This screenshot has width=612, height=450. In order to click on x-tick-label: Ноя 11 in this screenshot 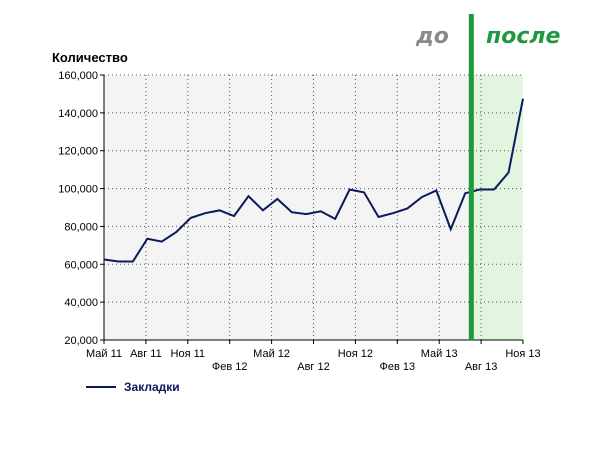, I will do `click(188, 354)`.